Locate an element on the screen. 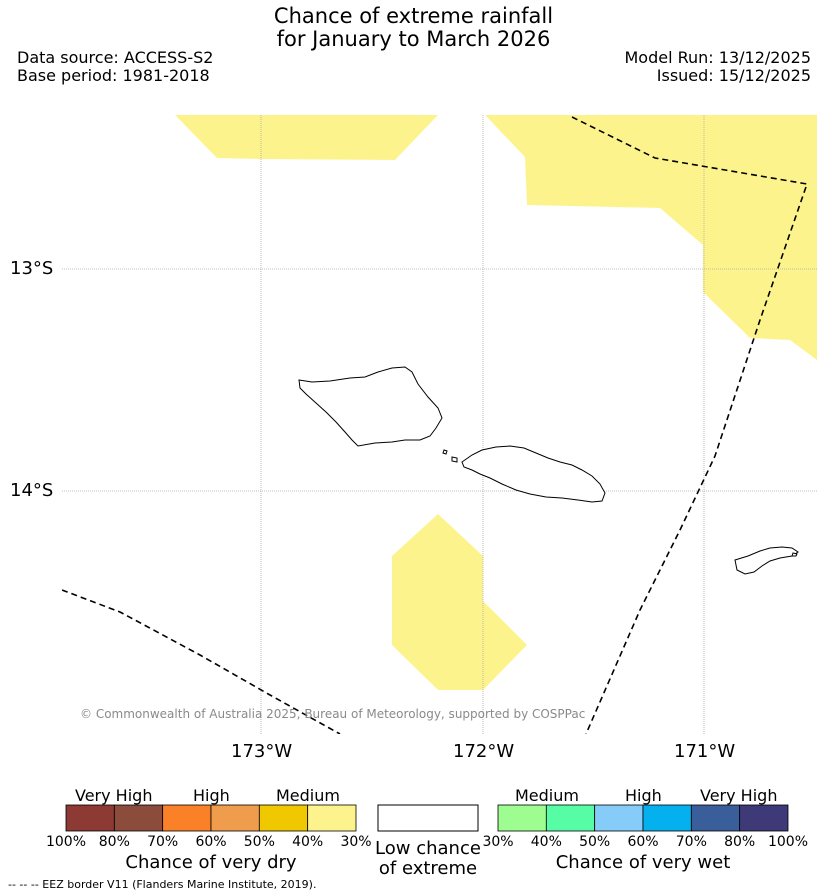  wet-group-very-high: Very High is located at coordinates (739, 795).